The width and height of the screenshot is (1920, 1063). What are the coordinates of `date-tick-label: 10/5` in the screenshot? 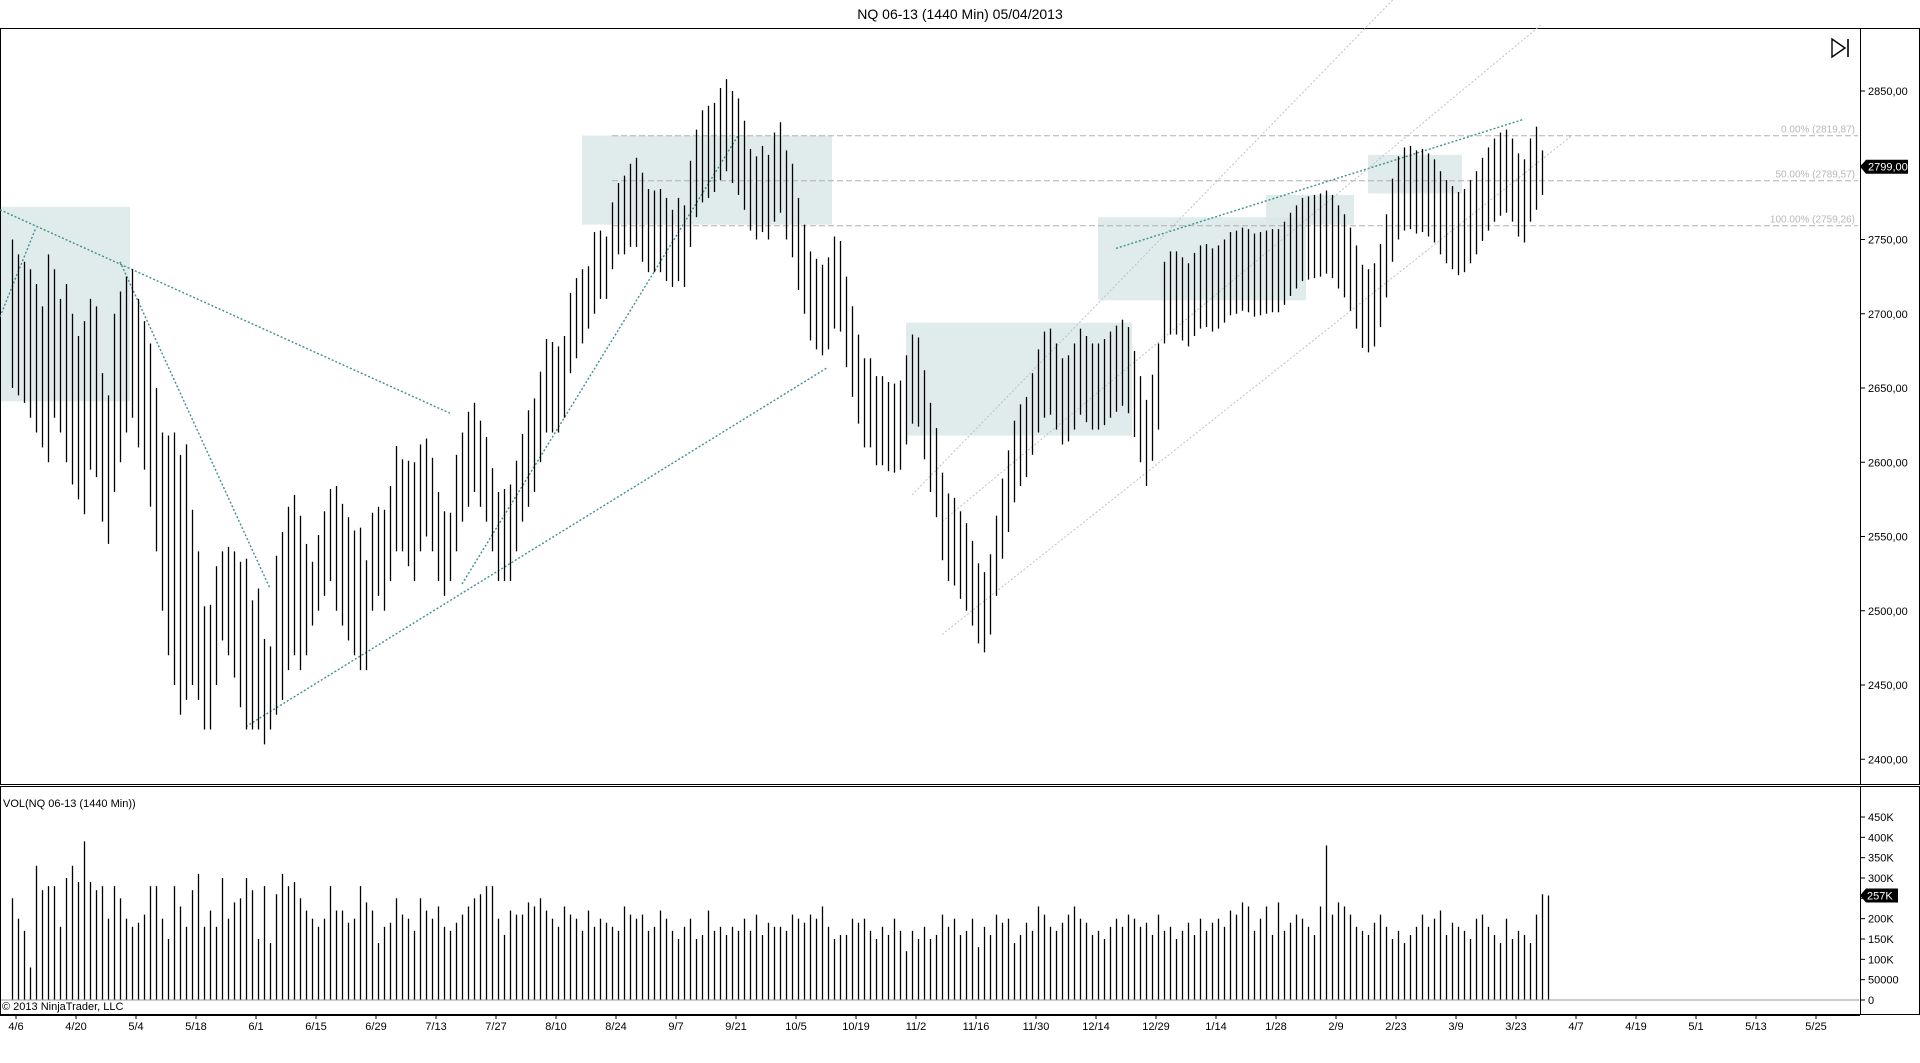 It's located at (795, 1027).